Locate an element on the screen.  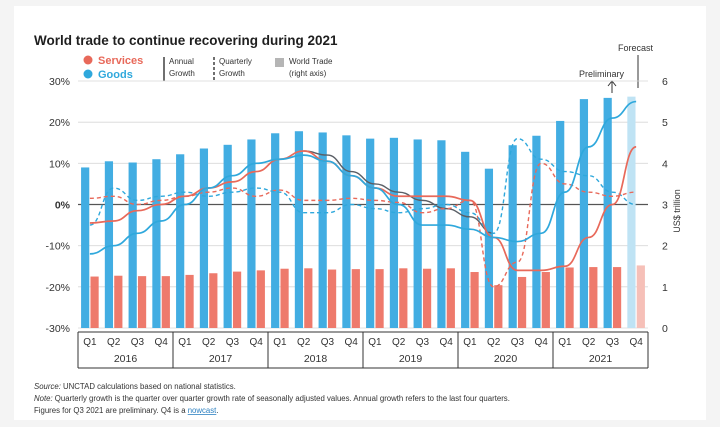
year-label: 2016 is located at coordinates (126, 359).